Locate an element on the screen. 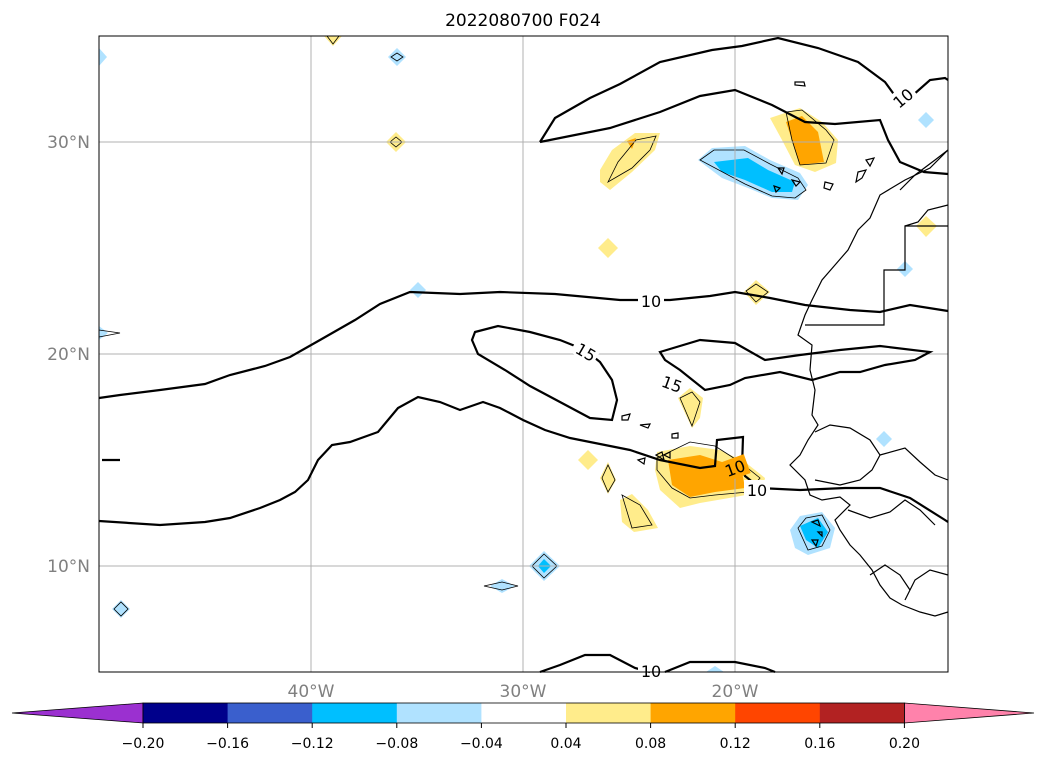  lon-label-30w: 30°W is located at coordinates (523, 692).